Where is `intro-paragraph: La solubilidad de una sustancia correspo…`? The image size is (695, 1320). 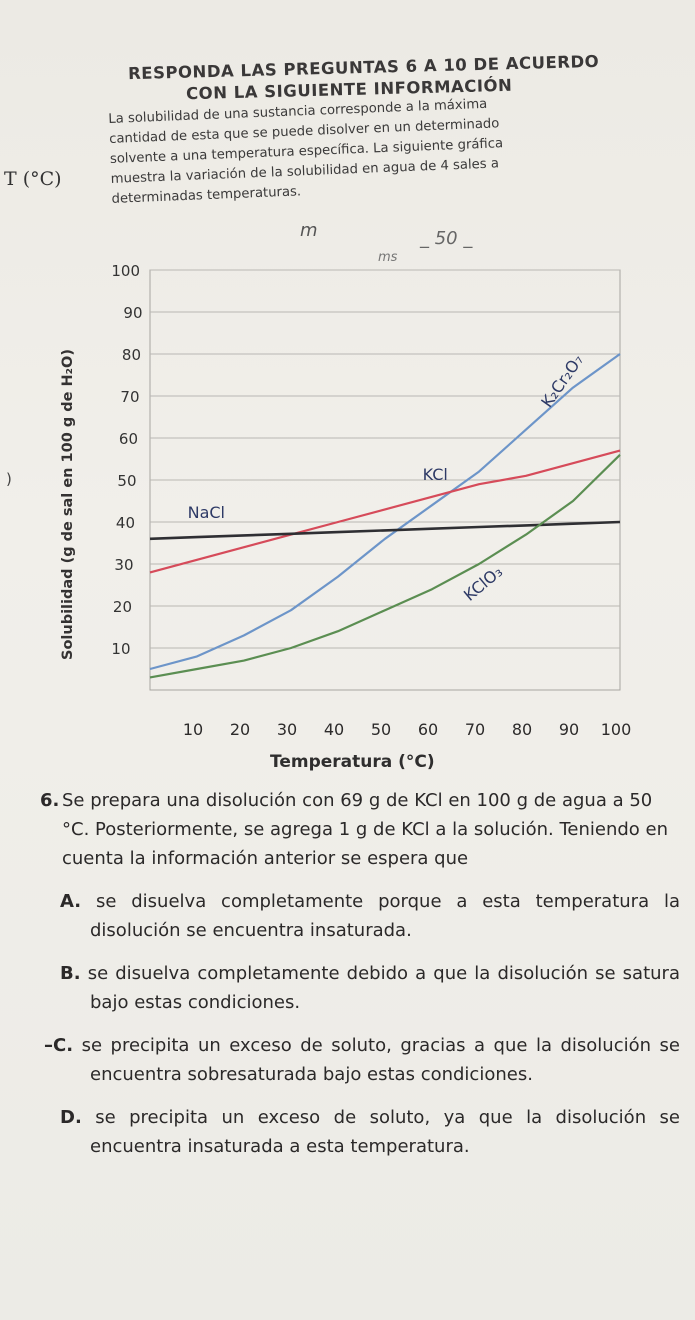 intro-paragraph: La solubilidad de una sustancia correspo… is located at coordinates (400, 148).